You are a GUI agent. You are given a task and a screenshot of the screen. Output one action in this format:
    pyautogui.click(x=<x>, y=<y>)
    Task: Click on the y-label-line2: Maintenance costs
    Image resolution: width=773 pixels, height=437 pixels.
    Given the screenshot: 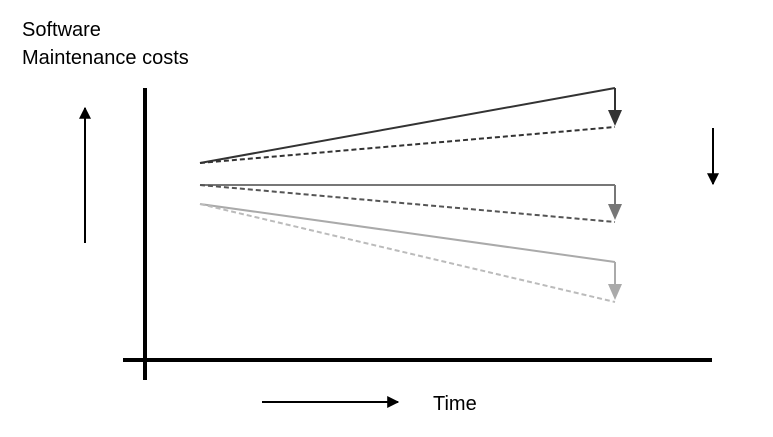 What is the action you would take?
    pyautogui.click(x=105, y=58)
    